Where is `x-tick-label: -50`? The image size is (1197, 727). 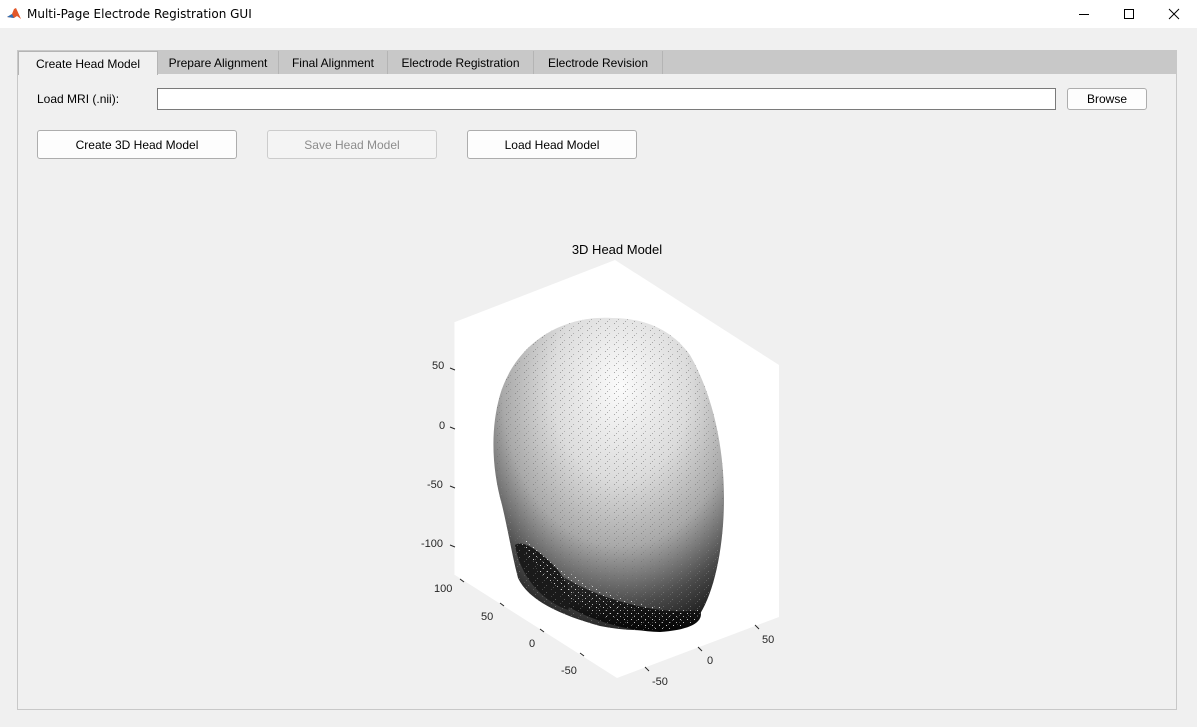 x-tick-label: -50 is located at coordinates (660, 682).